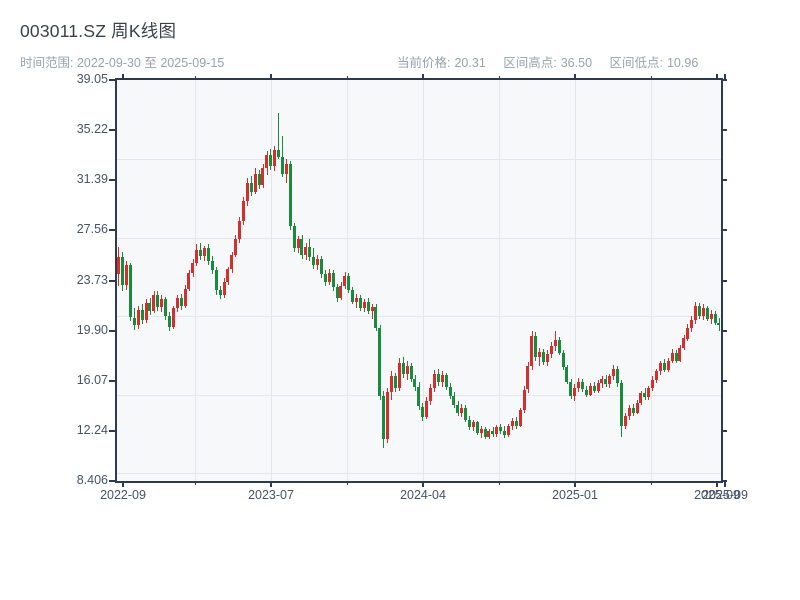 This screenshot has height=600, width=800. Describe the element at coordinates (717, 77) in the screenshot. I see `x-tick-mark-top` at that location.